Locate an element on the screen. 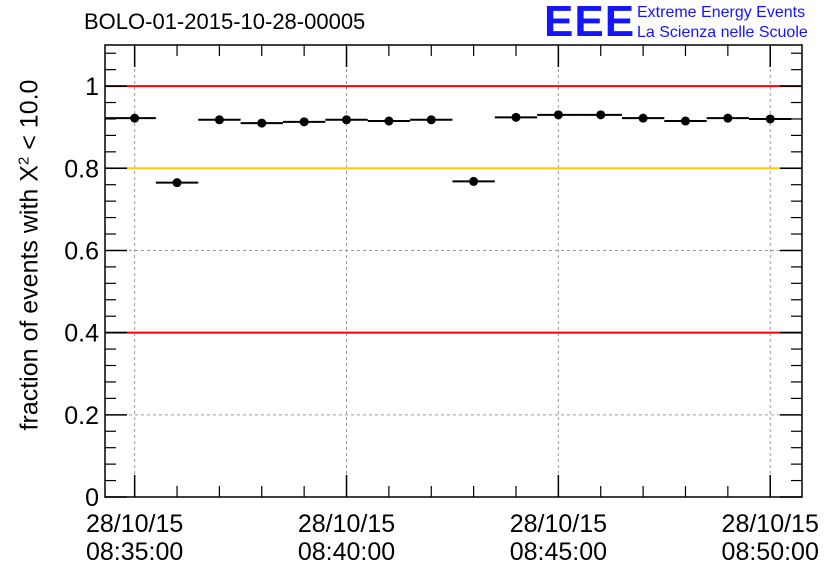 The width and height of the screenshot is (836, 572). y-axis-label-suffix: < 10.0 is located at coordinates (29, 118).